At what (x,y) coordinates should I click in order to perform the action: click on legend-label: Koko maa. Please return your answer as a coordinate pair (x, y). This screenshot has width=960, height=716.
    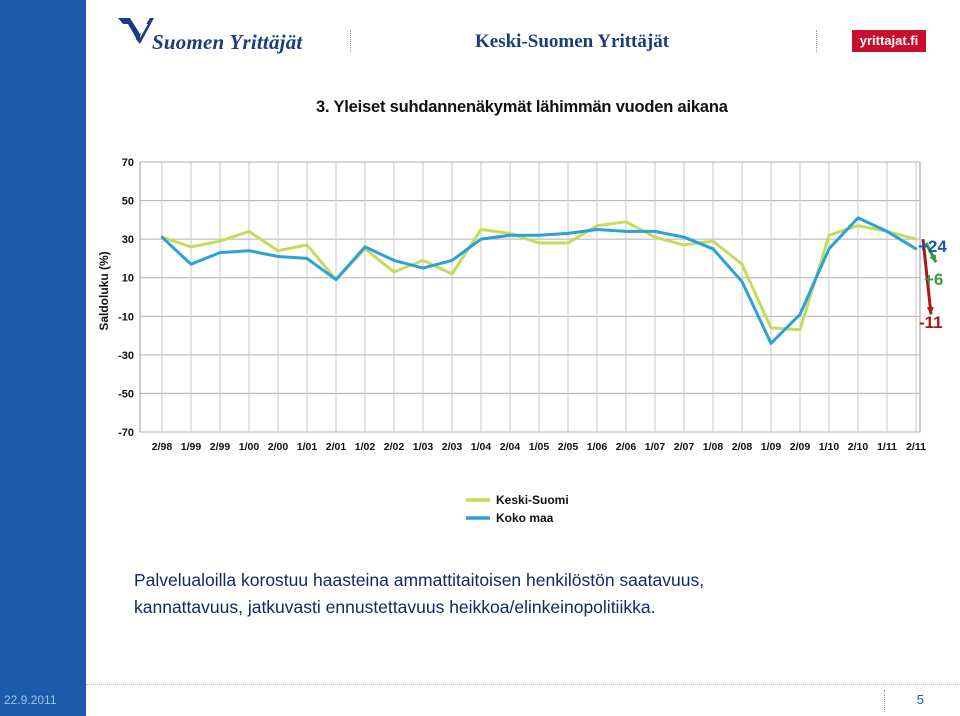
    Looking at the image, I should click on (525, 518).